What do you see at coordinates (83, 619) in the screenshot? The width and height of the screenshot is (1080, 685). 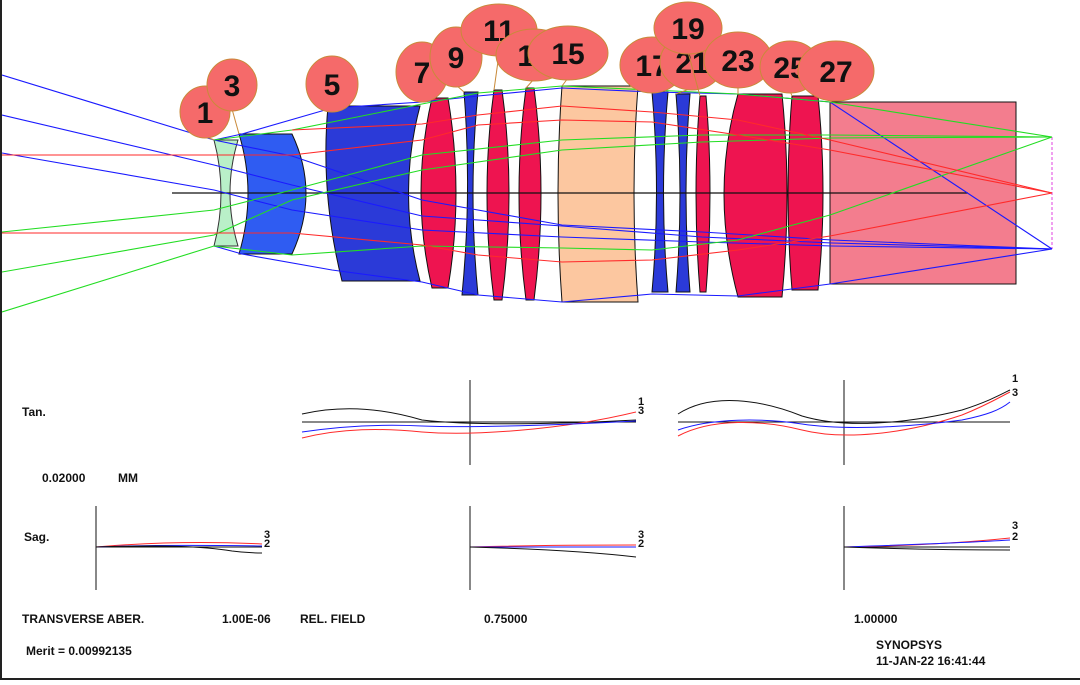 I see `transverse-aber-label: TRANSVERSE ABER.` at bounding box center [83, 619].